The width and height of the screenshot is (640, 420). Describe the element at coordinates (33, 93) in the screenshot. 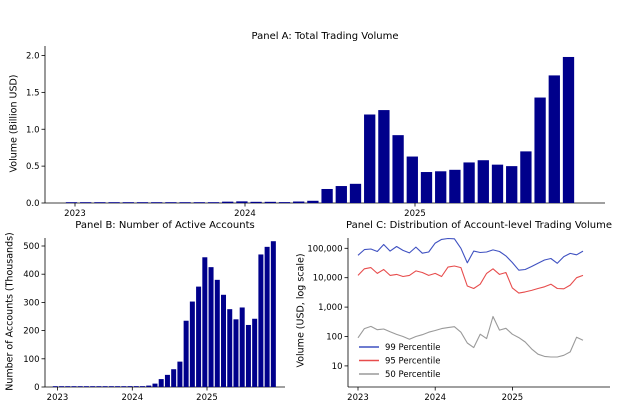

I see `y-tick-label: 1.5` at that location.